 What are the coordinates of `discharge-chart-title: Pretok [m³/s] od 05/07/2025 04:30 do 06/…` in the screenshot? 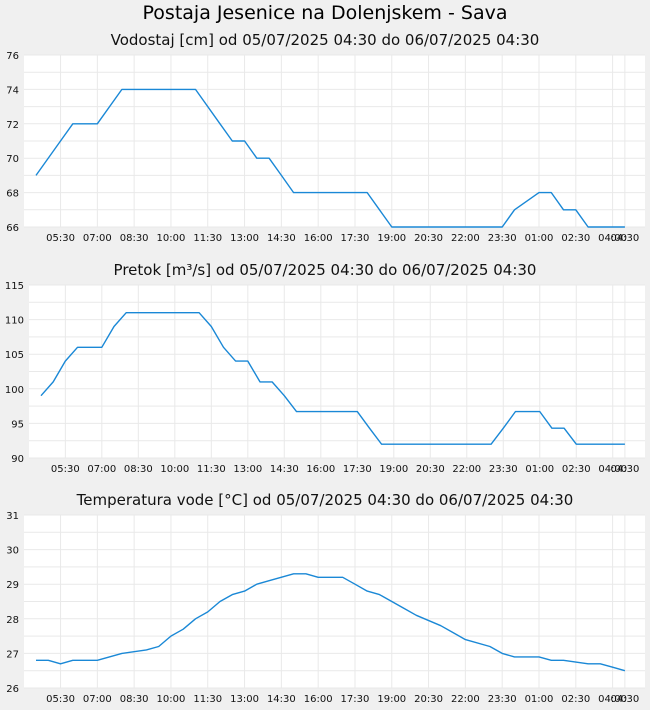 It's located at (325, 270).